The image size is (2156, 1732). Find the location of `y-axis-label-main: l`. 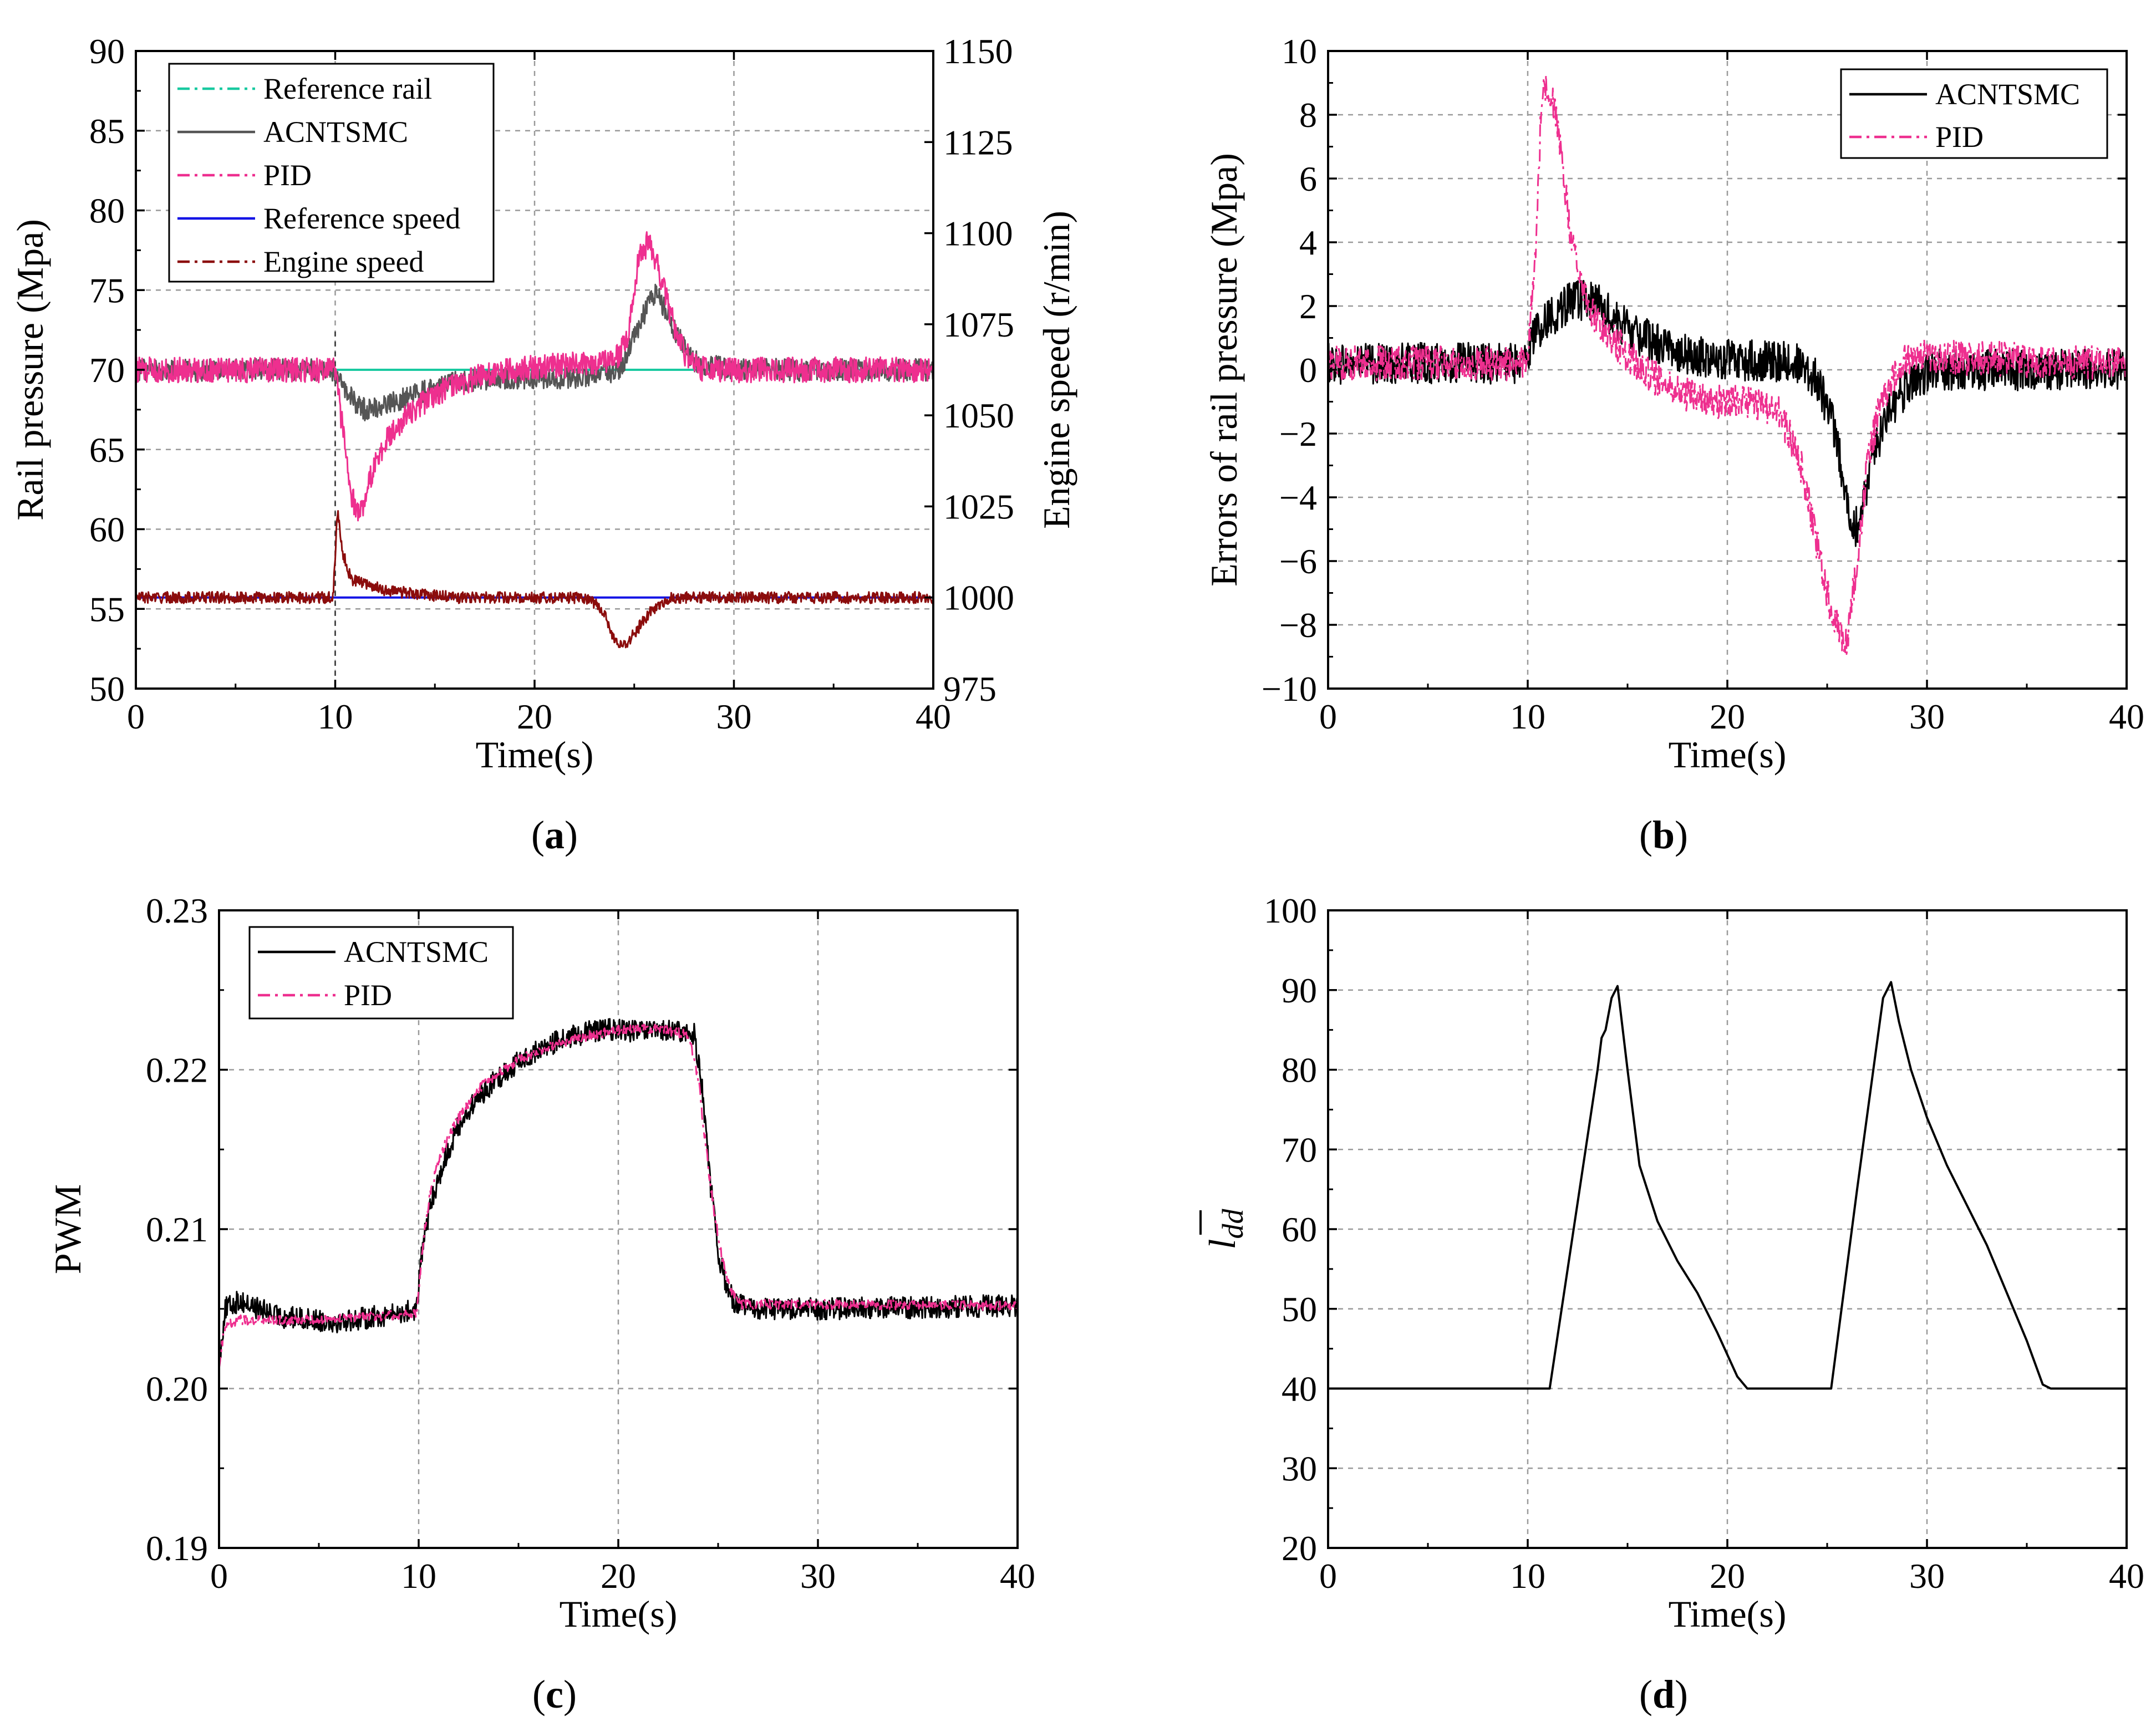

y-axis-label-main: l is located at coordinates (1222, 1245).